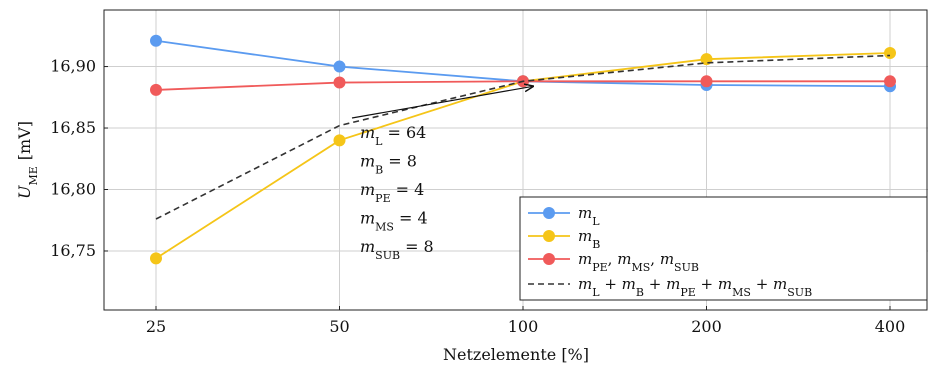  I want to click on x-tick-label: 200, so click(706, 326).